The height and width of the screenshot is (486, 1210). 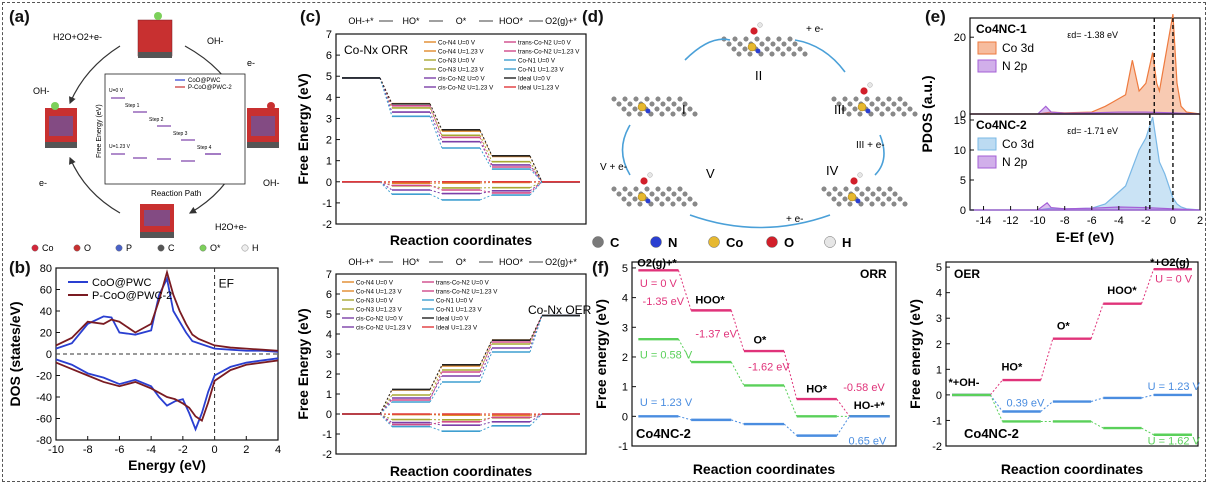 What do you see at coordinates (375, 301) in the screenshot?
I see `legend-label: Co-N3 U=0 V` at bounding box center [375, 301].